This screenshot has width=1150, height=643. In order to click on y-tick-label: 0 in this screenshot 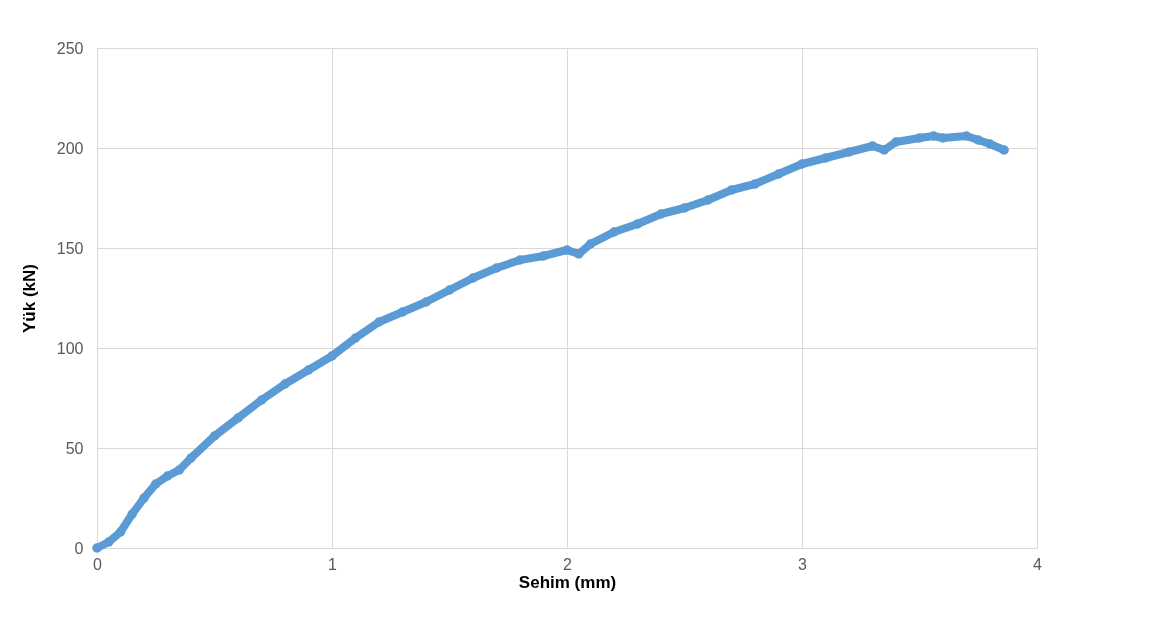, I will do `click(79, 548)`.